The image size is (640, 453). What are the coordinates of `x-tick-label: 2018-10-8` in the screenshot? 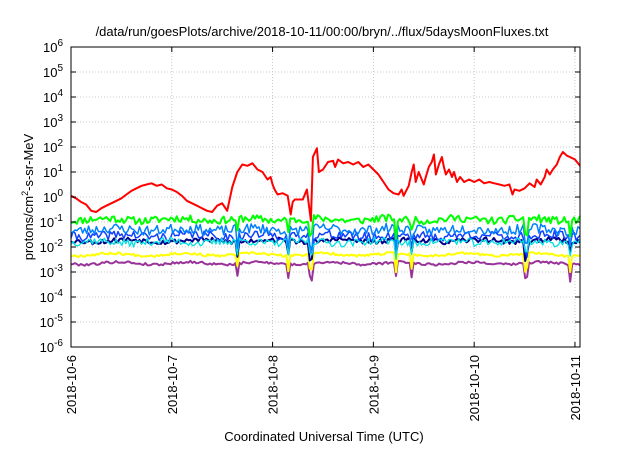 It's located at (273, 384).